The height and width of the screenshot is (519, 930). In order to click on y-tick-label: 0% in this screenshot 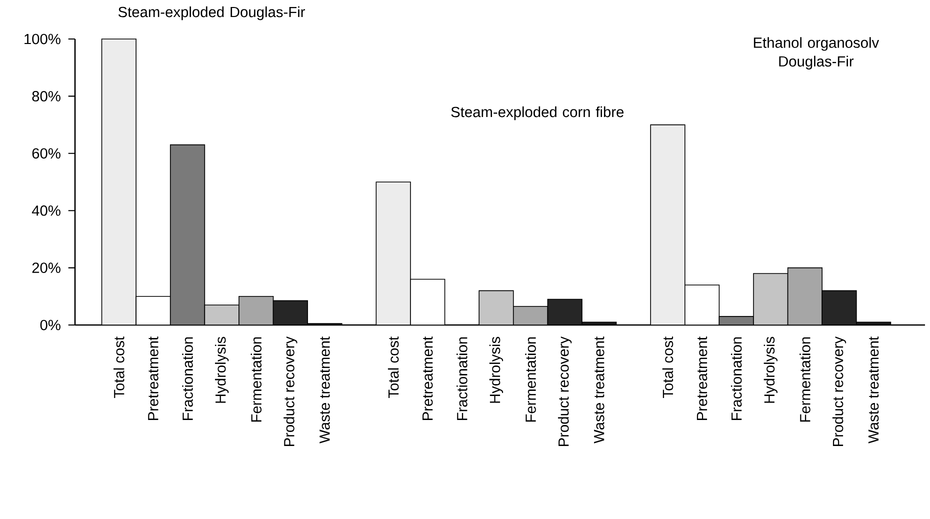, I will do `click(50, 325)`.